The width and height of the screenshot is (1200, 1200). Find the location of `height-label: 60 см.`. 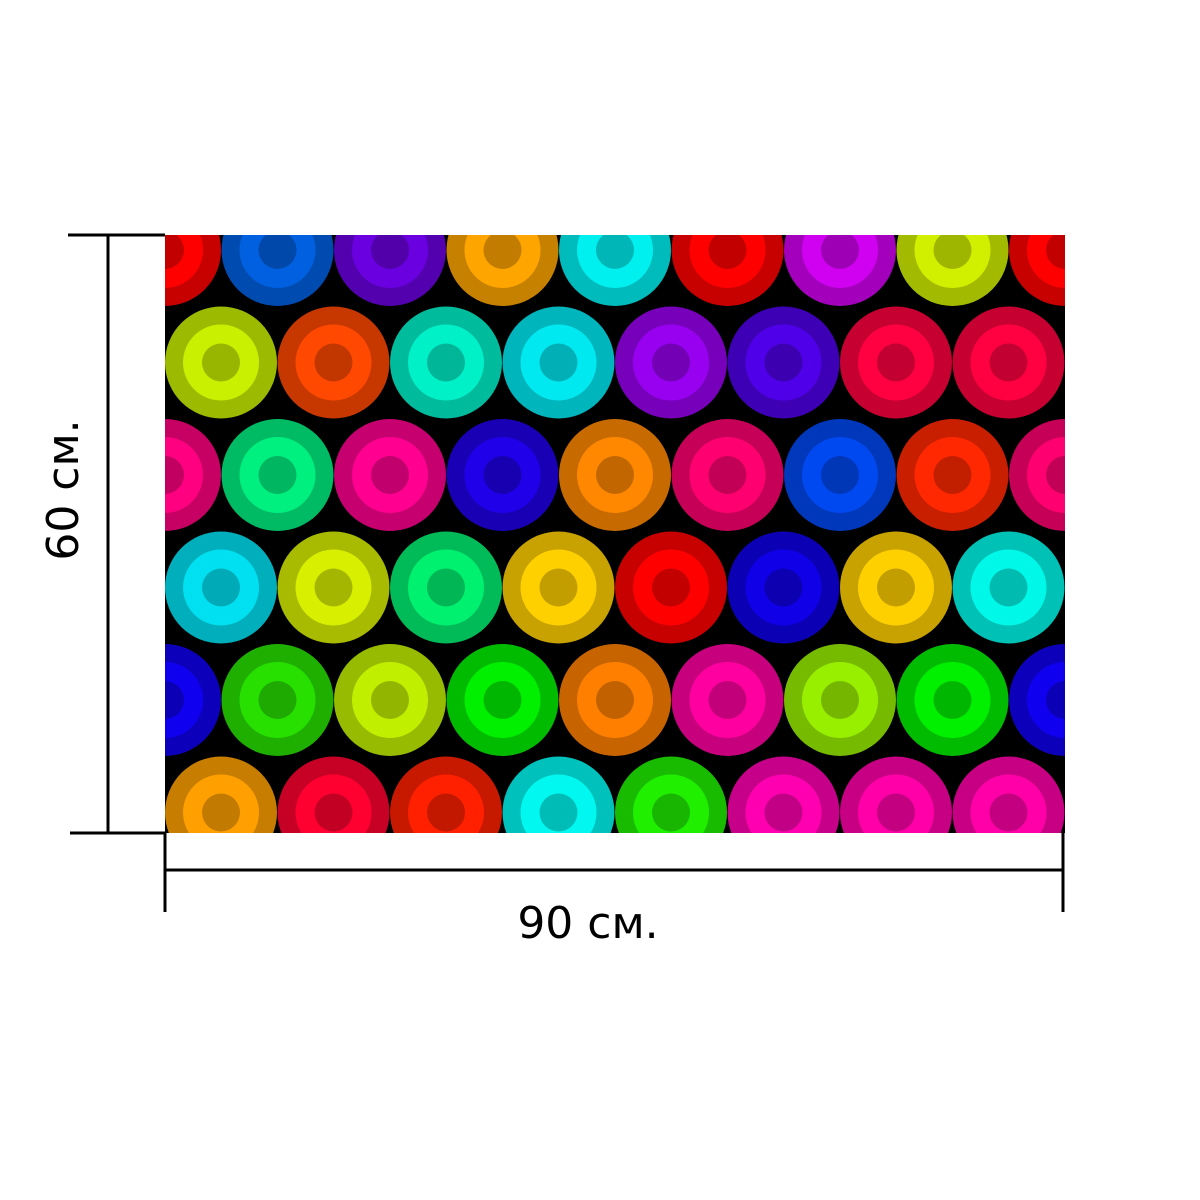

height-label: 60 см. is located at coordinates (63, 489).